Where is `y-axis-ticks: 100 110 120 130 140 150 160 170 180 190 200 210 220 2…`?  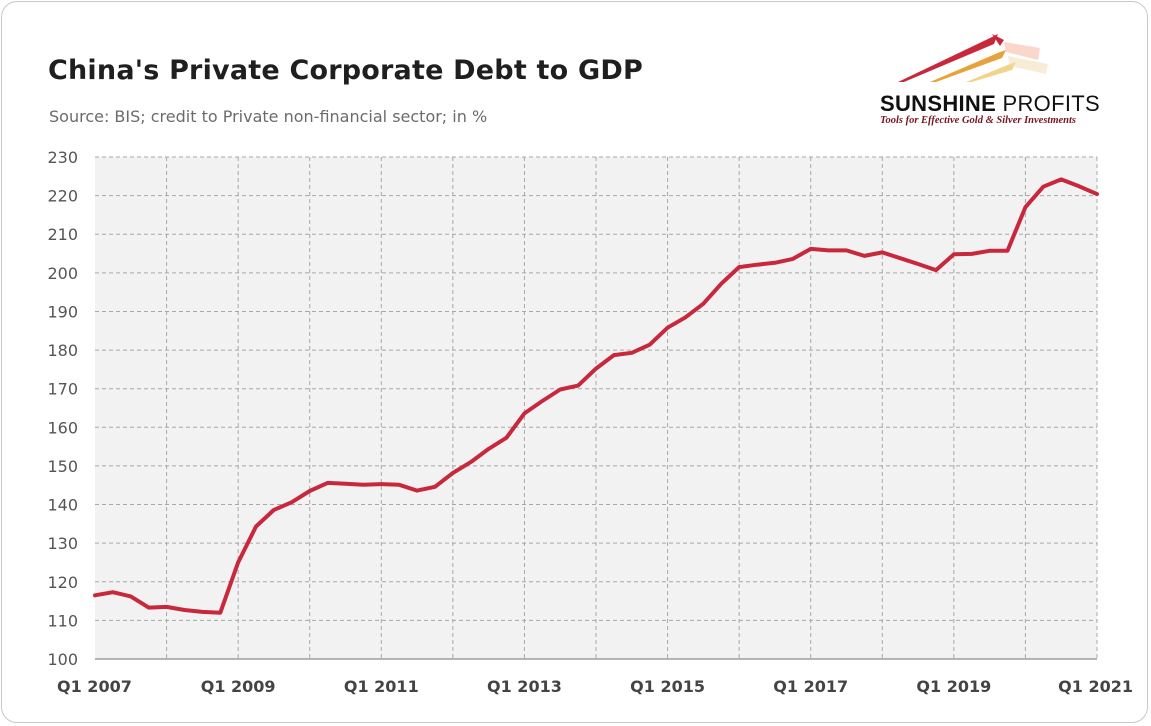 y-axis-ticks: 100 110 120 130 140 150 160 170 180 190 200 210 220 2… is located at coordinates (62, 408).